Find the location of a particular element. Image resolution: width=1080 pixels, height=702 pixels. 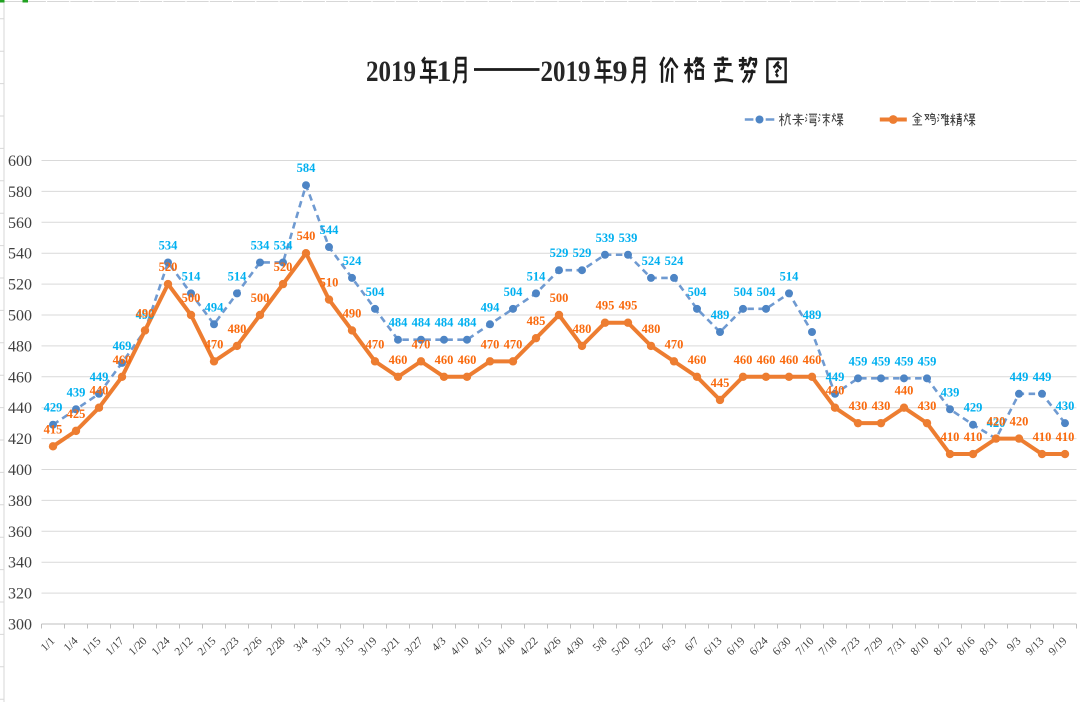

svg-text: 300 is located at coordinates (20, 625).